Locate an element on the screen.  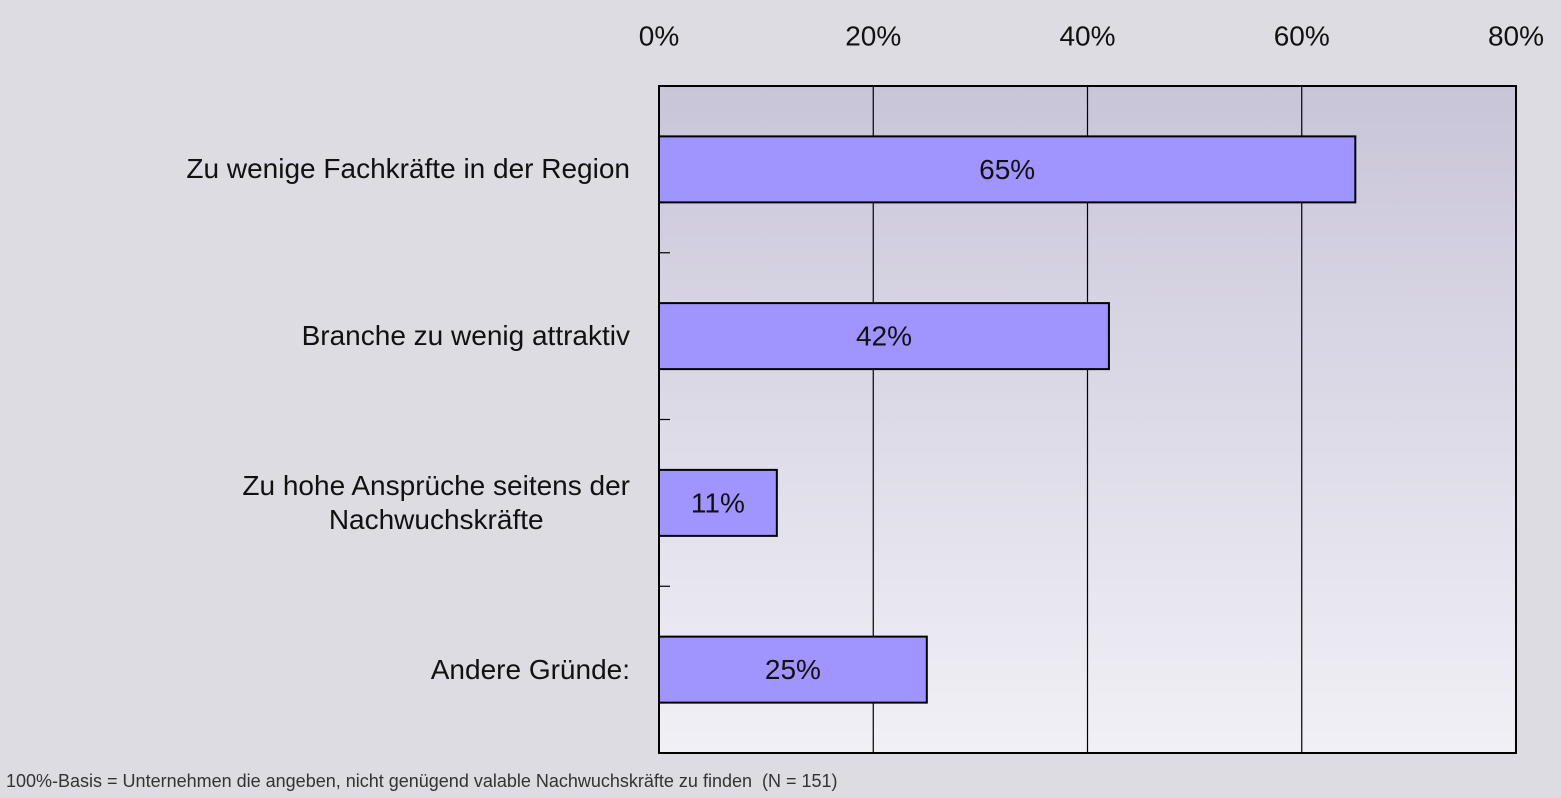
x-tick-label: 20% is located at coordinates (873, 35).